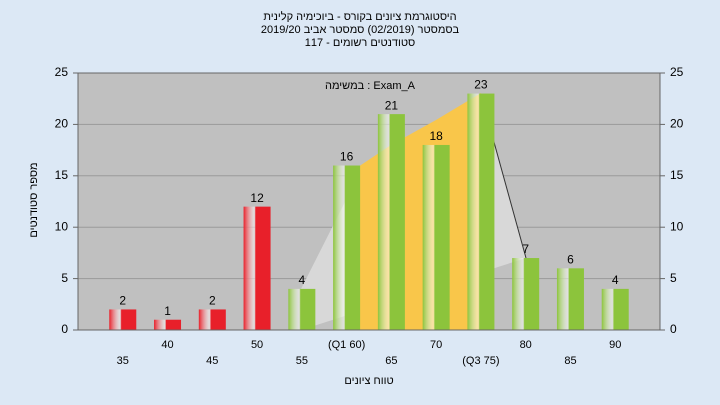  Describe the element at coordinates (391, 361) in the screenshot. I see `x-tick-label: 65` at that location.